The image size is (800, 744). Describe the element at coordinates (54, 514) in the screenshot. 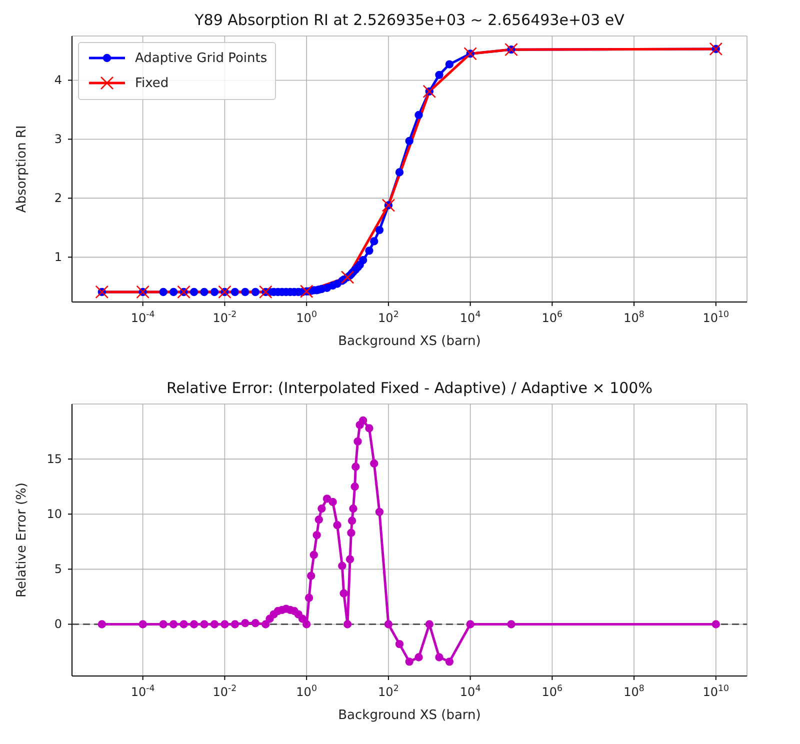

I see `y-tick-label: 10` at that location.